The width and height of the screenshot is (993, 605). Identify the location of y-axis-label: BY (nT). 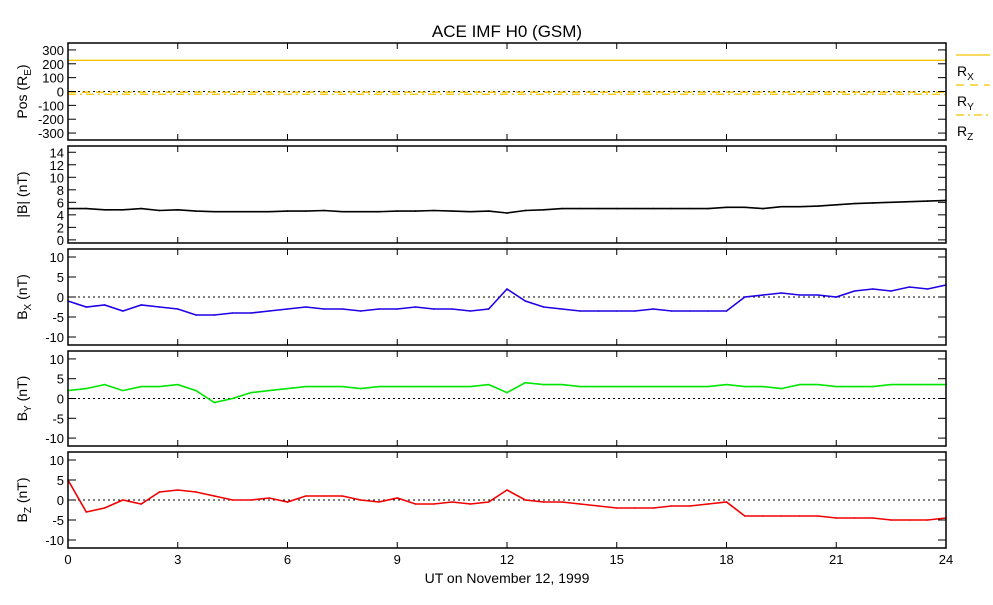
(24, 399).